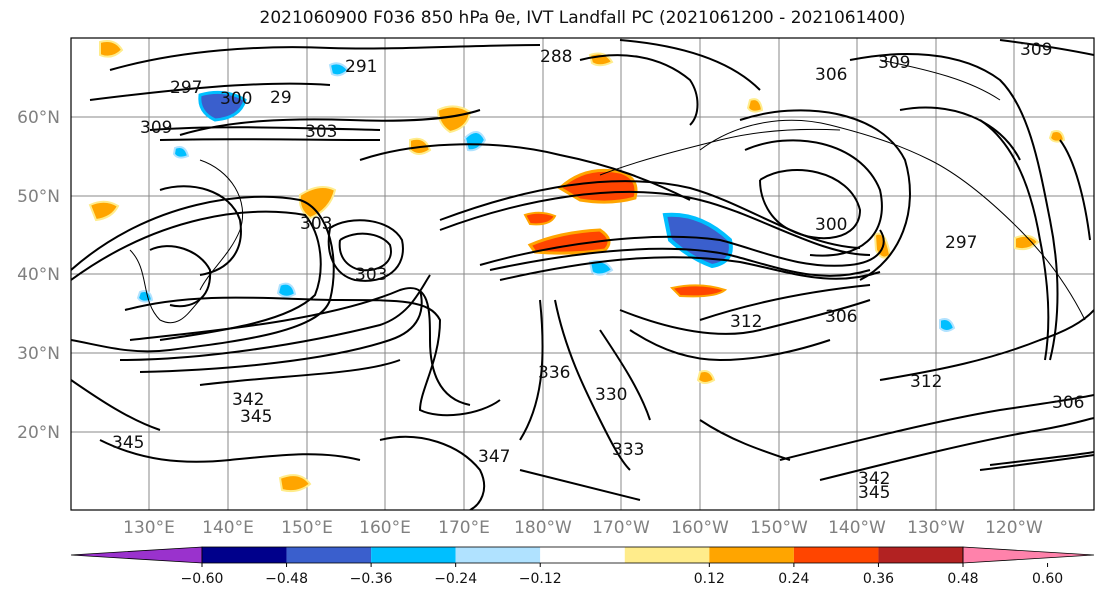 This screenshot has height=603, width=1105. Describe the element at coordinates (793, 579) in the screenshot. I see `colorbar-tick-label: 0.24` at that location.